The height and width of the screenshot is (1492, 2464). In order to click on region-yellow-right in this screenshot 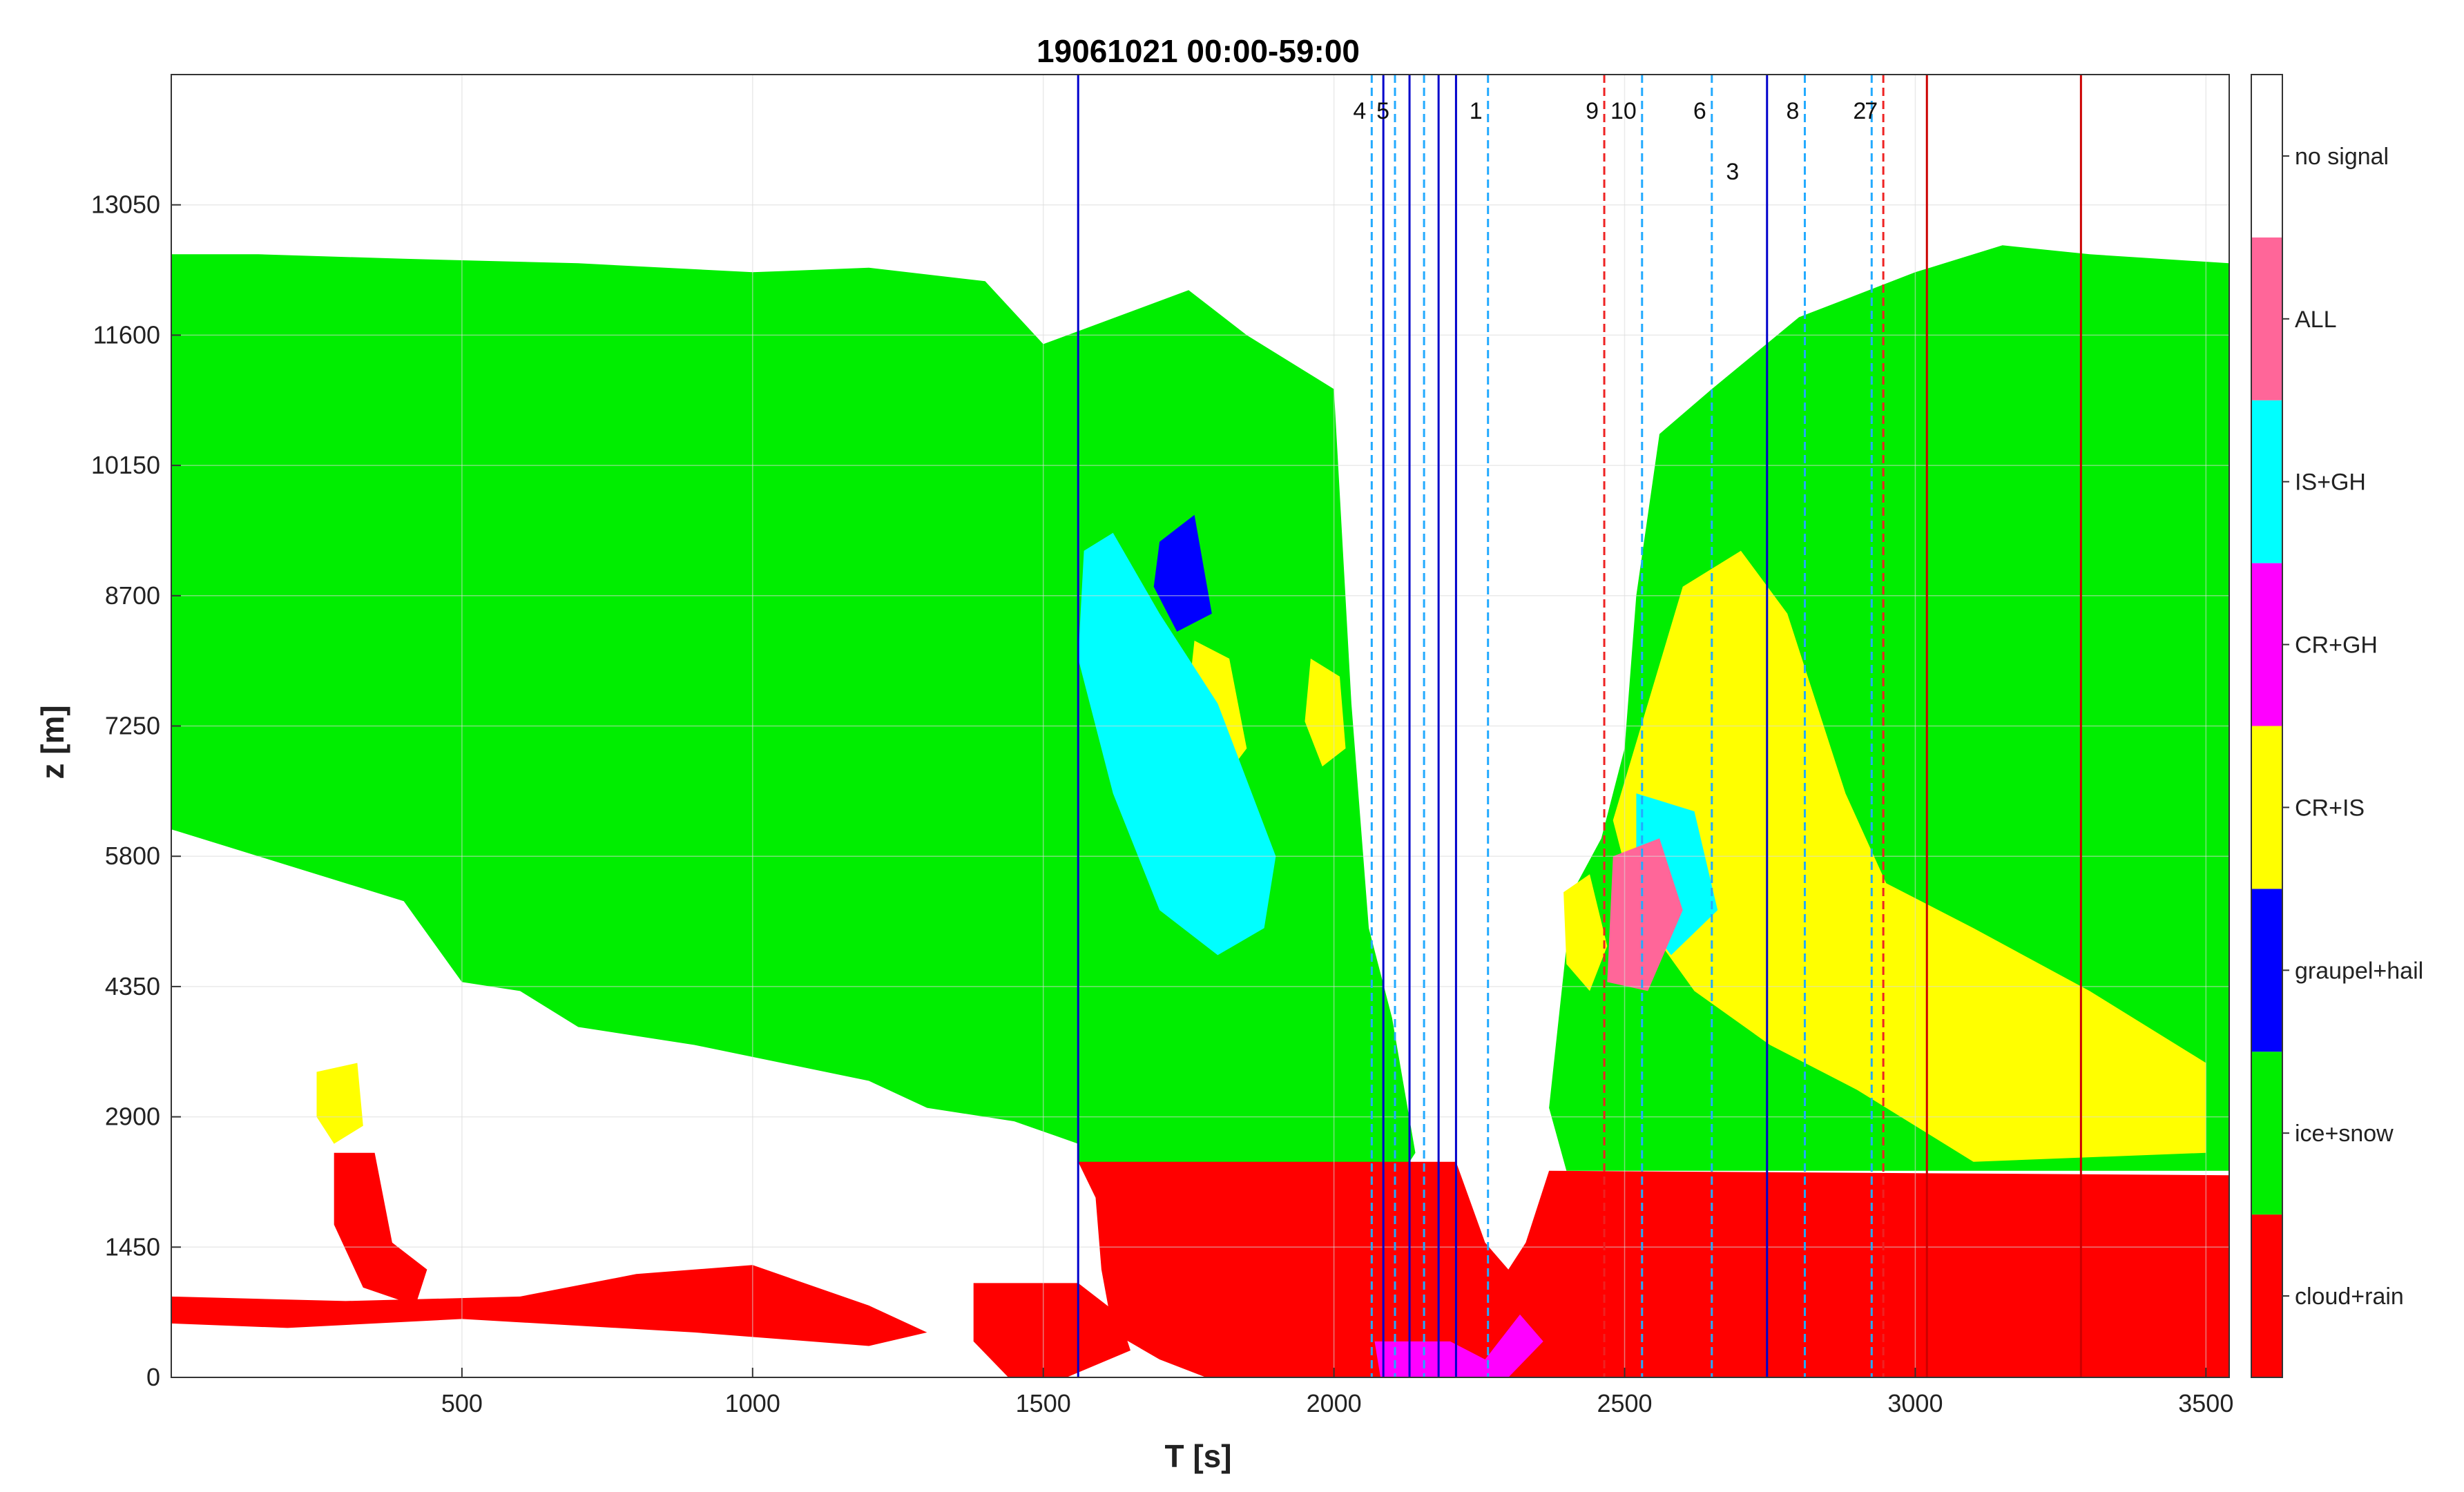, I will do `click(1909, 856)`.